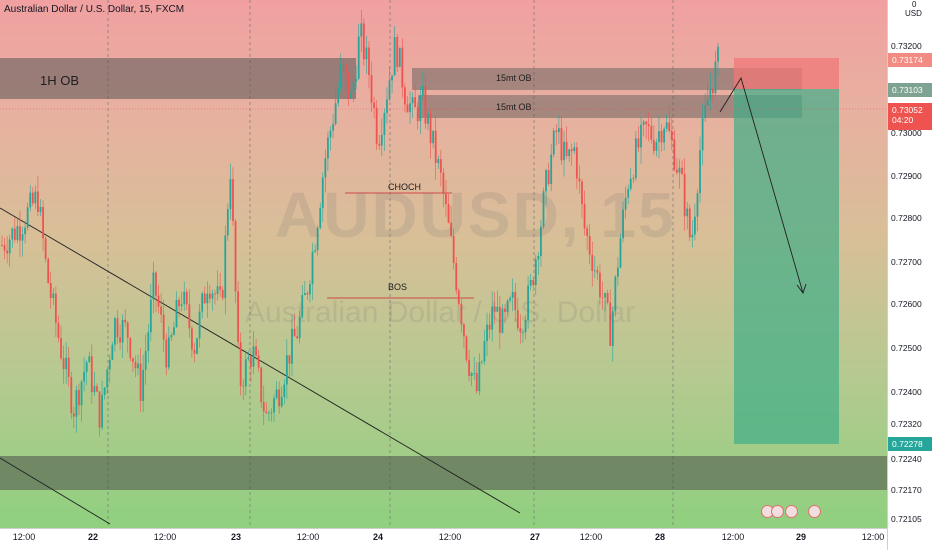 This screenshot has width=932, height=550. Describe the element at coordinates (607, 79) in the screenshot. I see `ob-15m-top-zone` at that location.